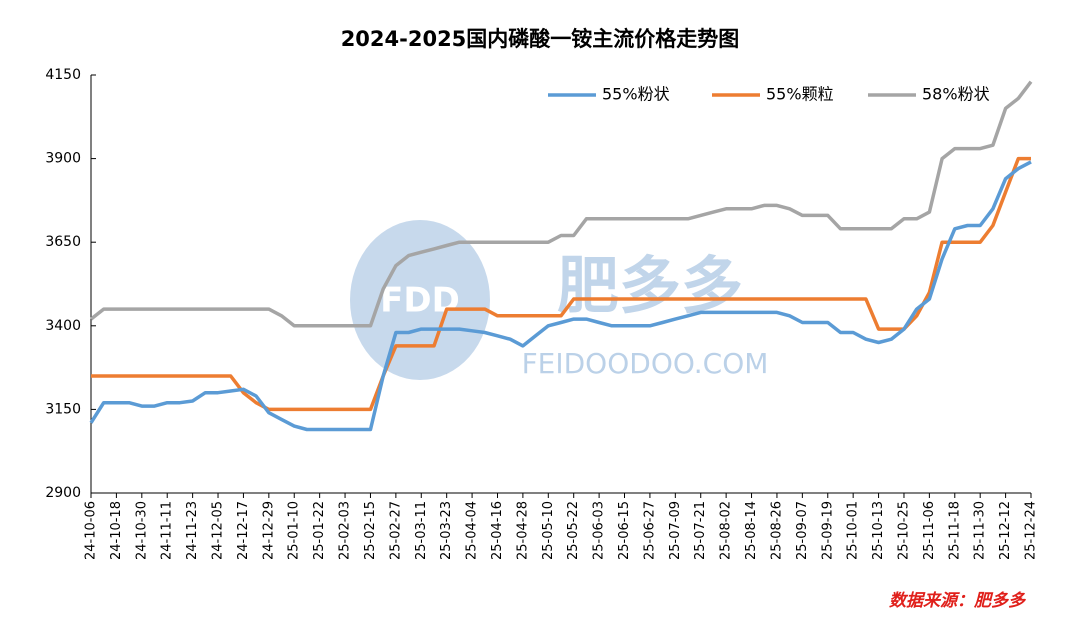 The image size is (1080, 623). What do you see at coordinates (751, 530) in the screenshot?
I see `x-tick-label: 25-08-14` at bounding box center [751, 530].